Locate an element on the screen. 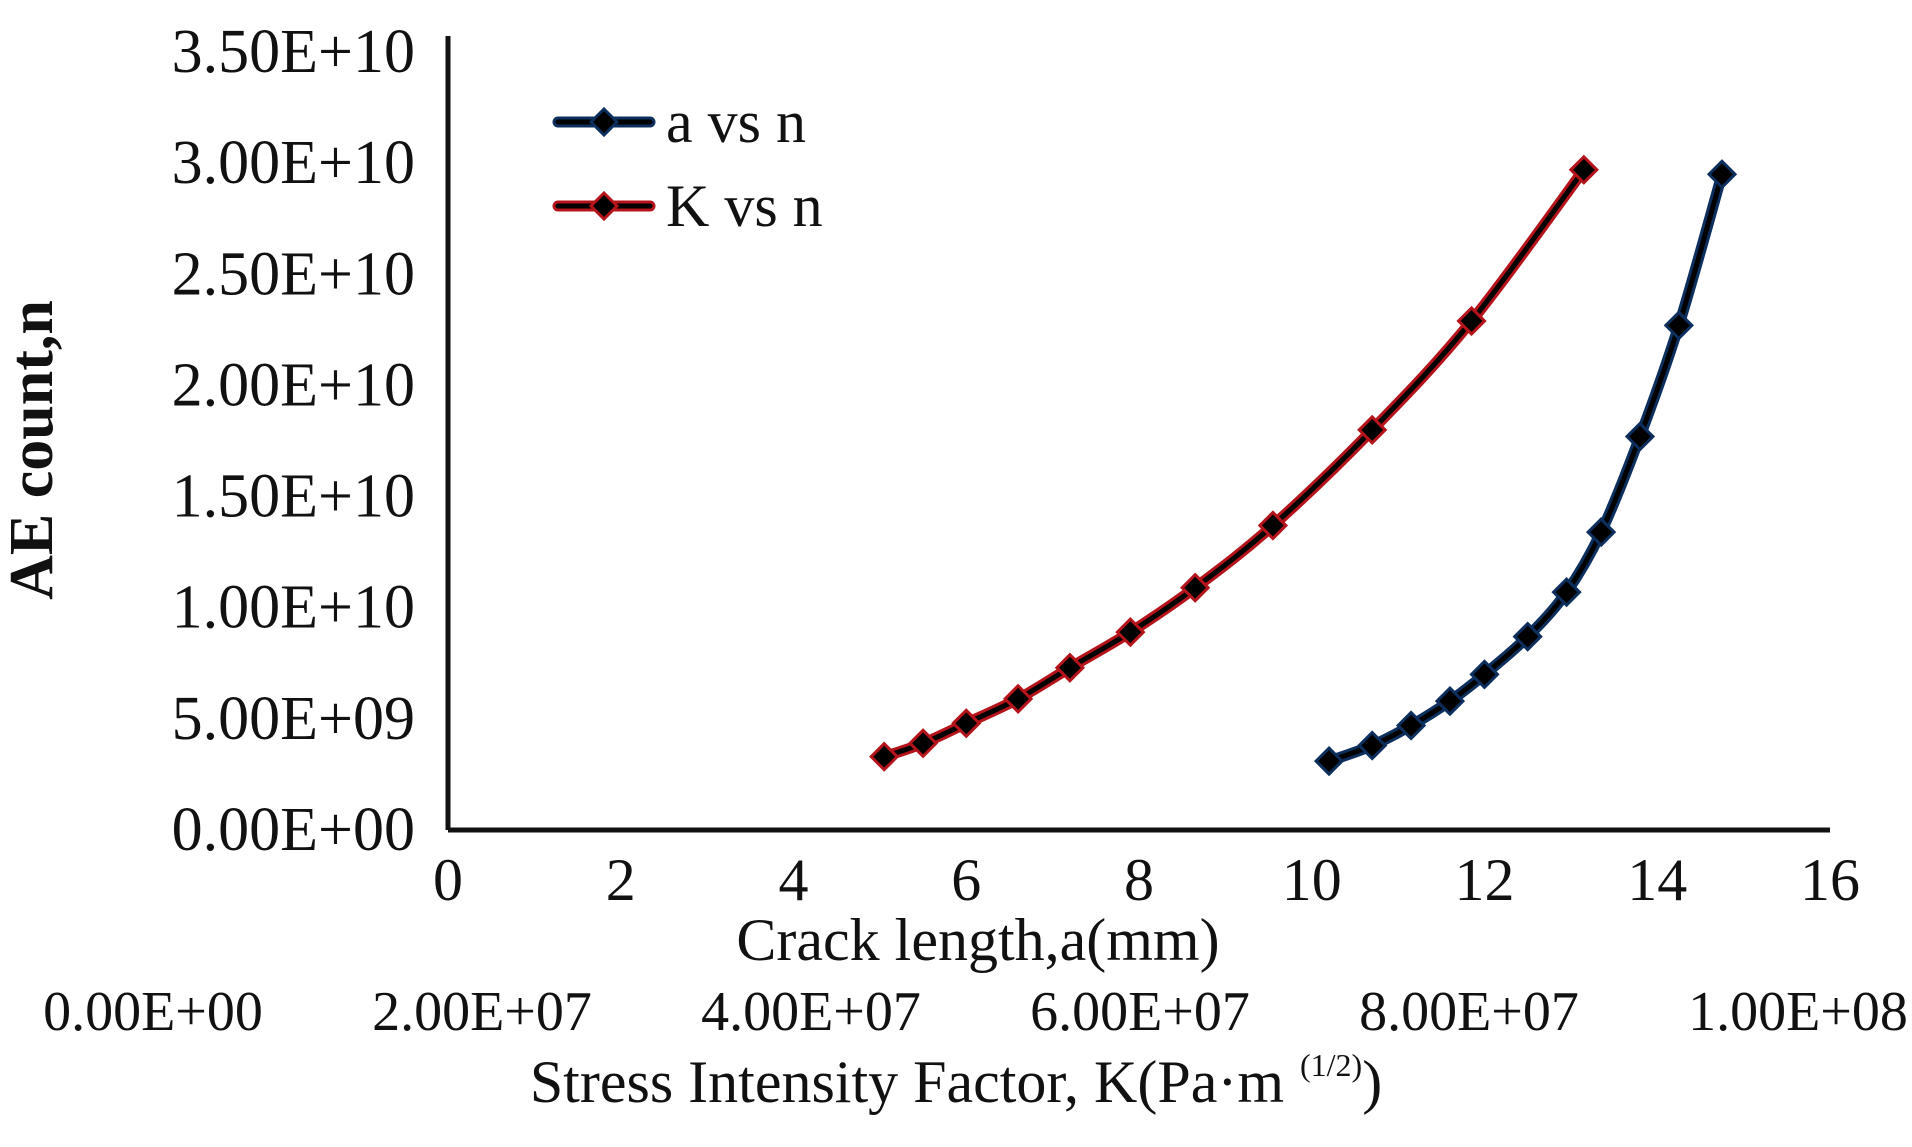 This screenshot has width=1912, height=1147. x-tick-label: 0 is located at coordinates (448, 880).